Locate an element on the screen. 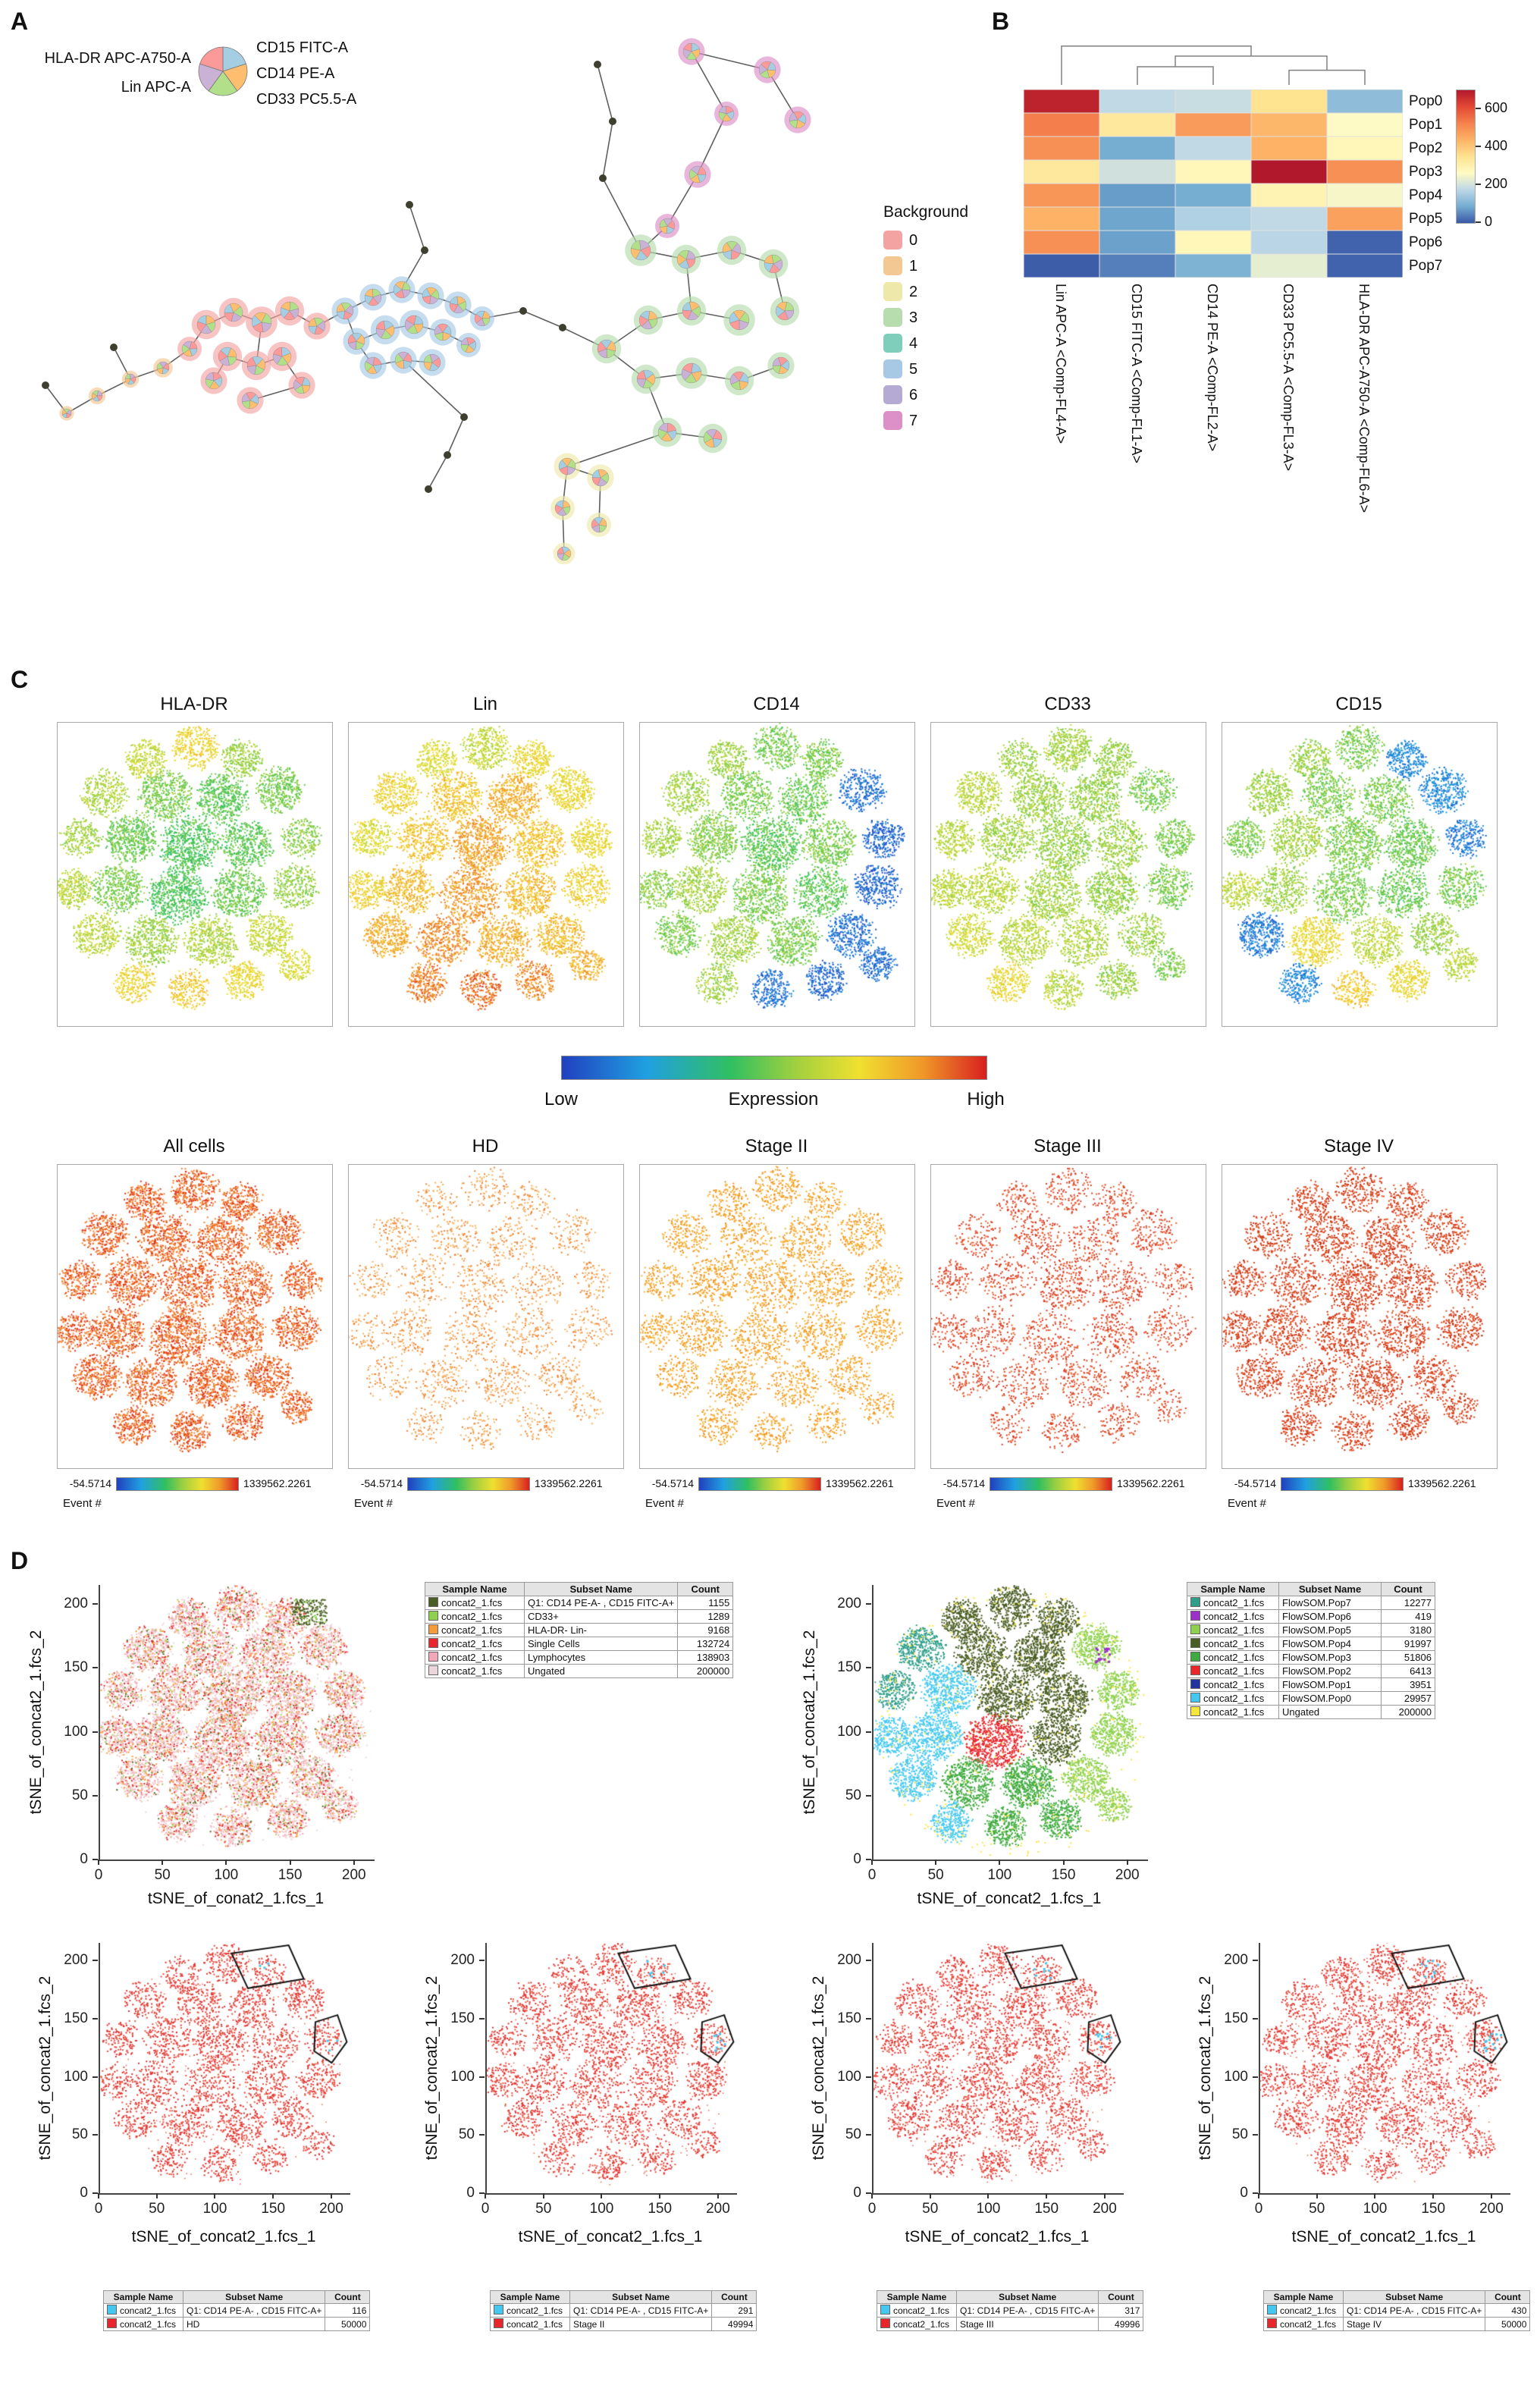 The height and width of the screenshot is (2382, 1540). table-header: Count is located at coordinates (734, 2297).